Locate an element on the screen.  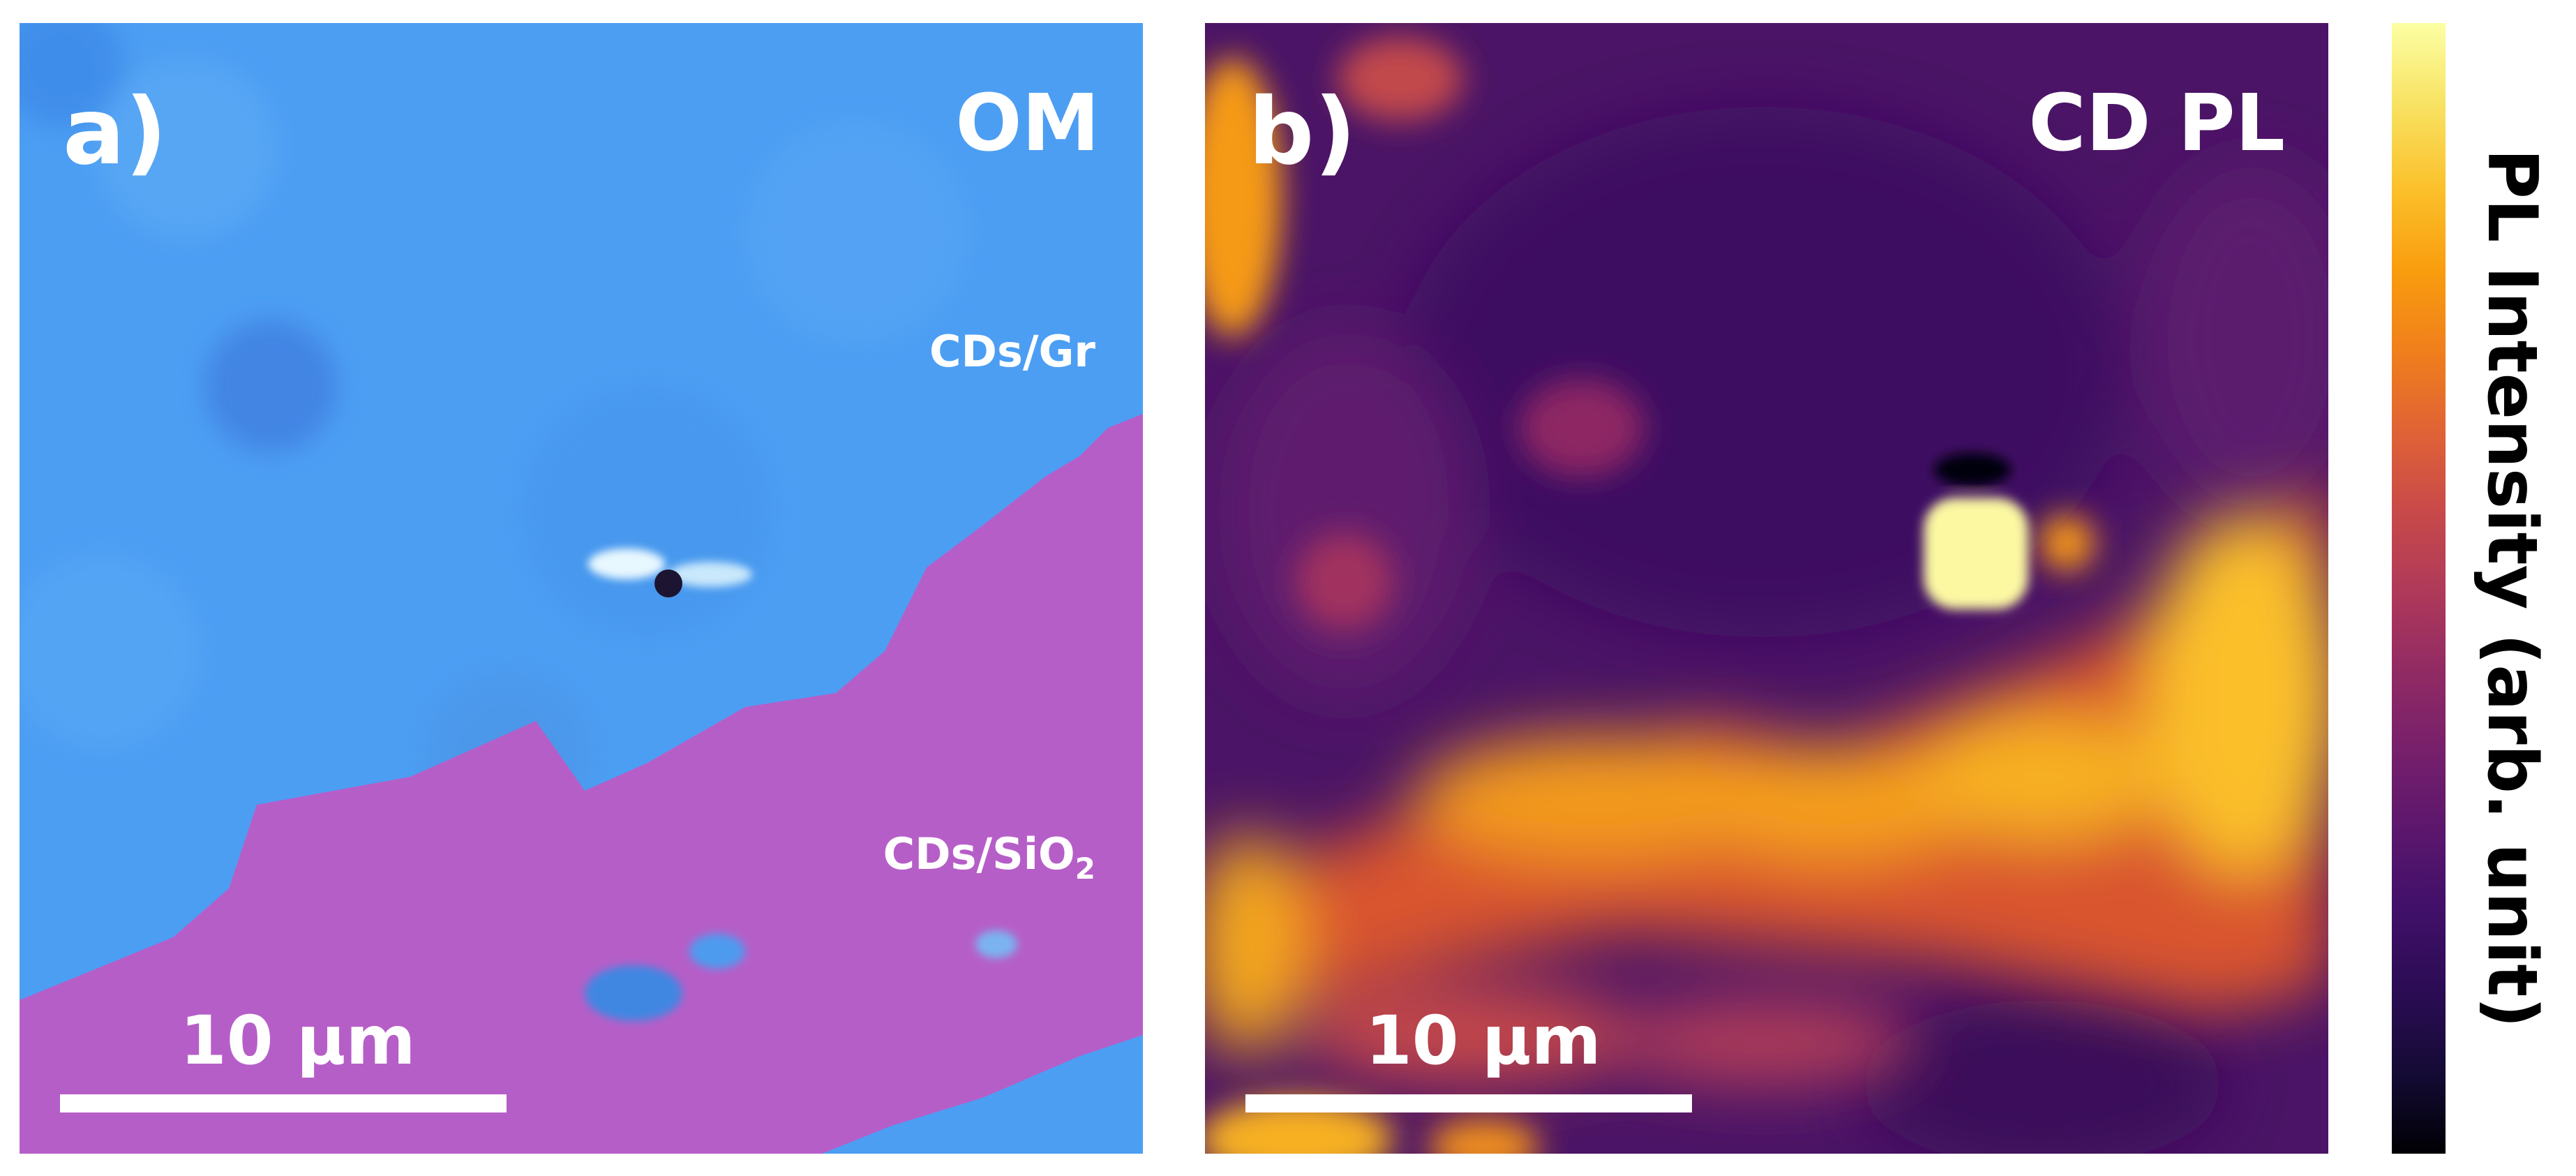
pl-intensity-colorbar is located at coordinates (2419, 588).